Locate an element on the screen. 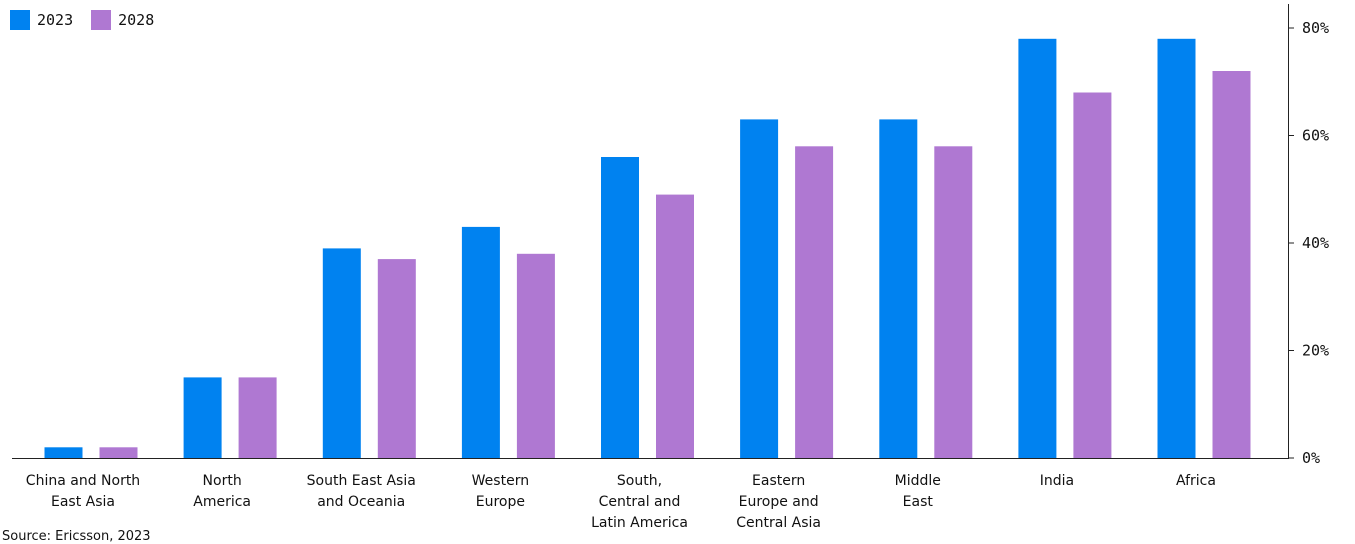  y-tick-label-0: 0% is located at coordinates (1311, 458).